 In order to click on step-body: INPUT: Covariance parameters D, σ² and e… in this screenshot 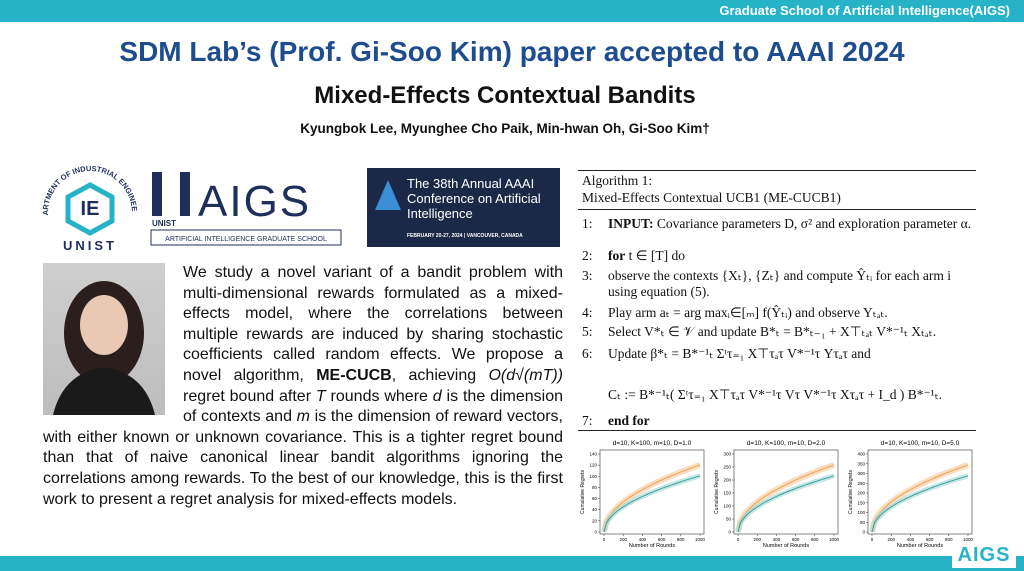, I will do `click(790, 224)`.